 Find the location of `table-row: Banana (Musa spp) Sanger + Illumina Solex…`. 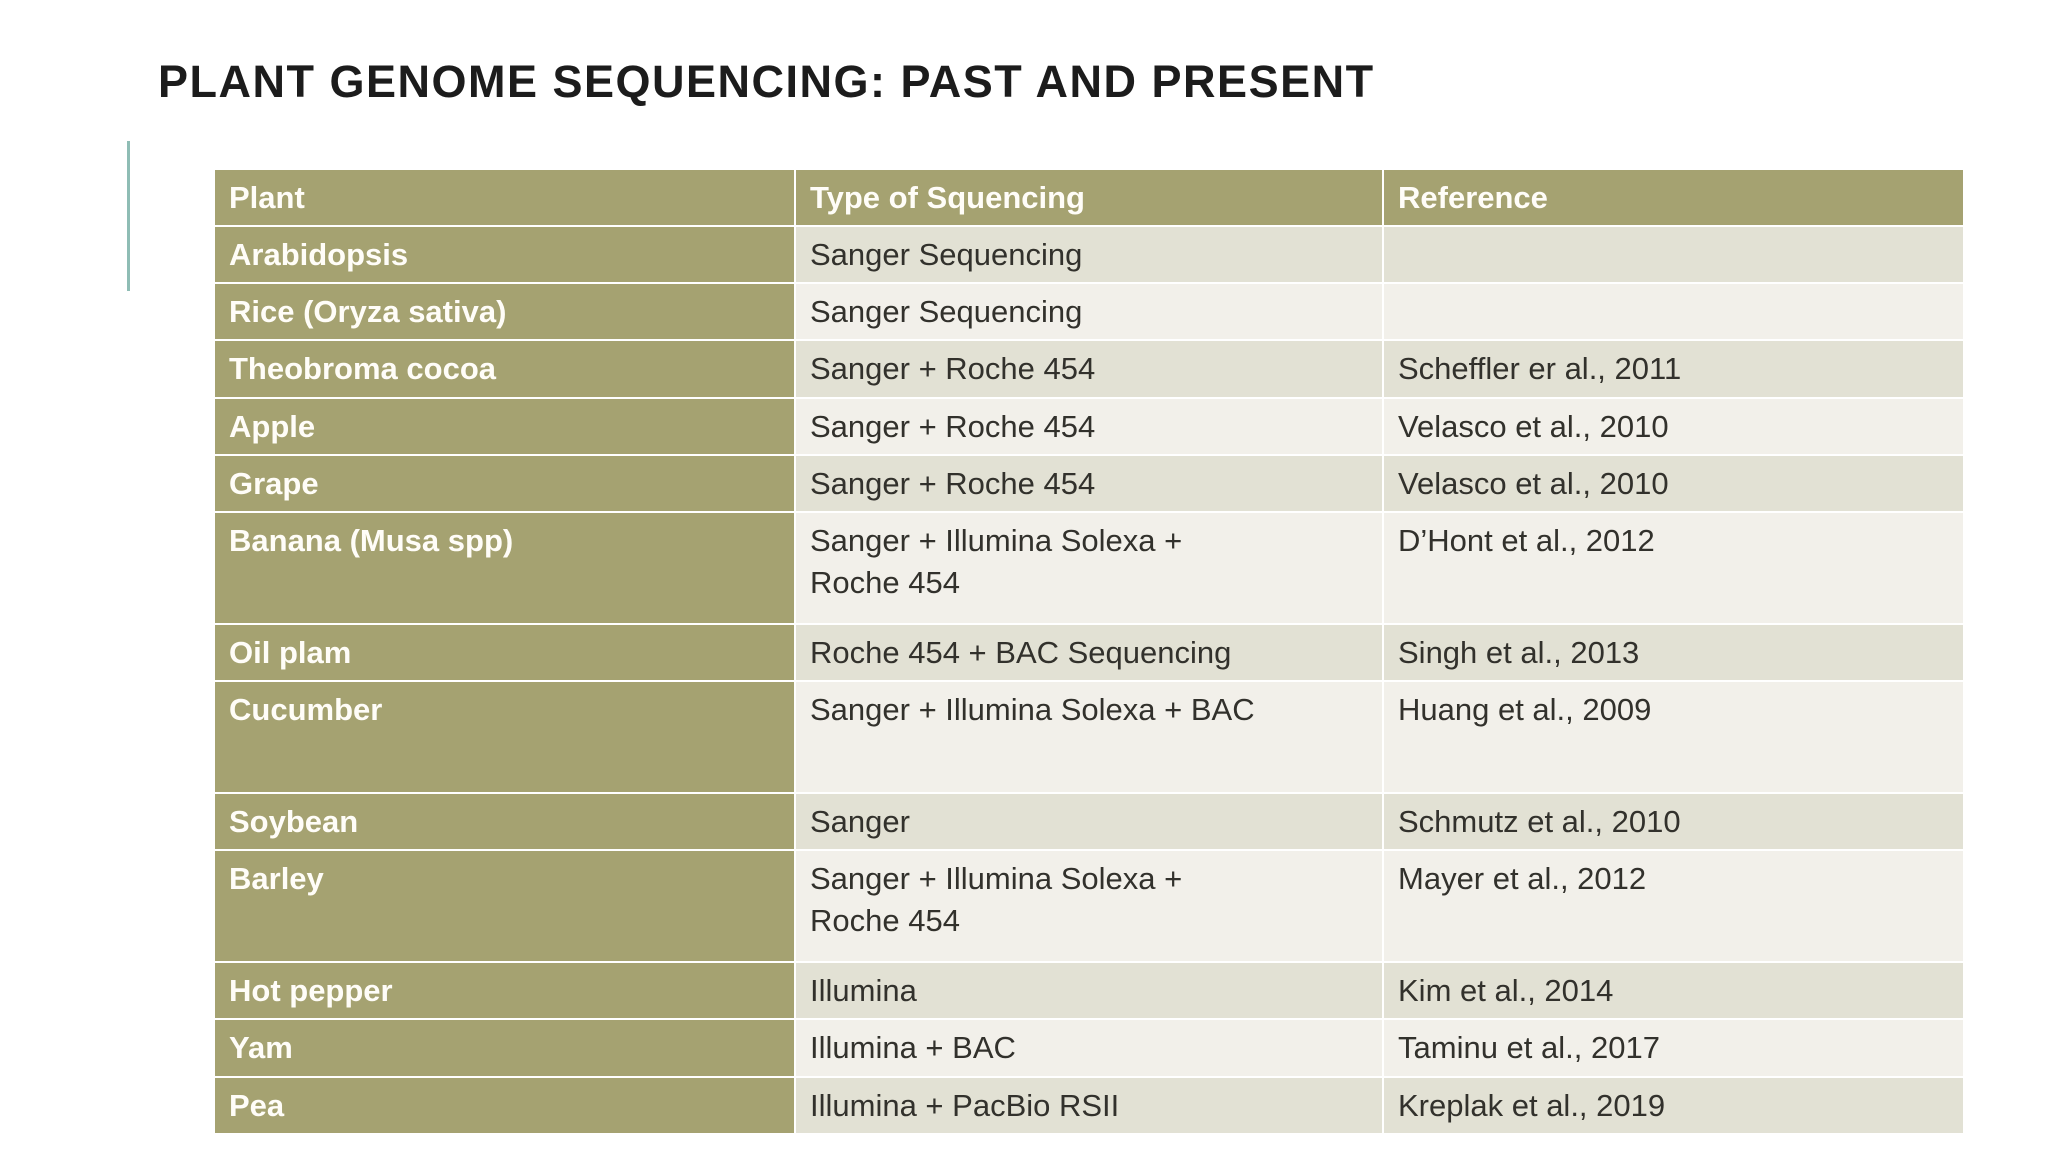

table-row: Banana (Musa spp) Sanger + Illumina Solex… is located at coordinates (1089, 567).